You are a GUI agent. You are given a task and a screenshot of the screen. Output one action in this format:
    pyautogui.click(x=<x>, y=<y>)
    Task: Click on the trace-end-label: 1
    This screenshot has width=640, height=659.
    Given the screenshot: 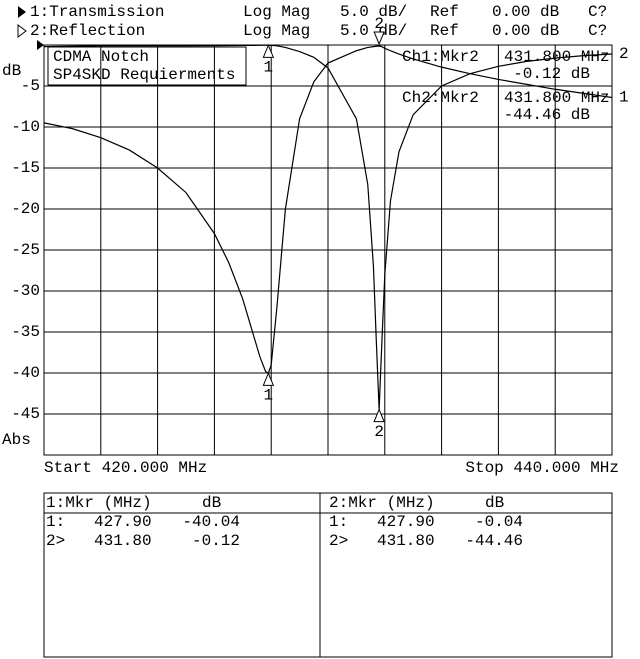 What is the action you would take?
    pyautogui.click(x=624, y=98)
    